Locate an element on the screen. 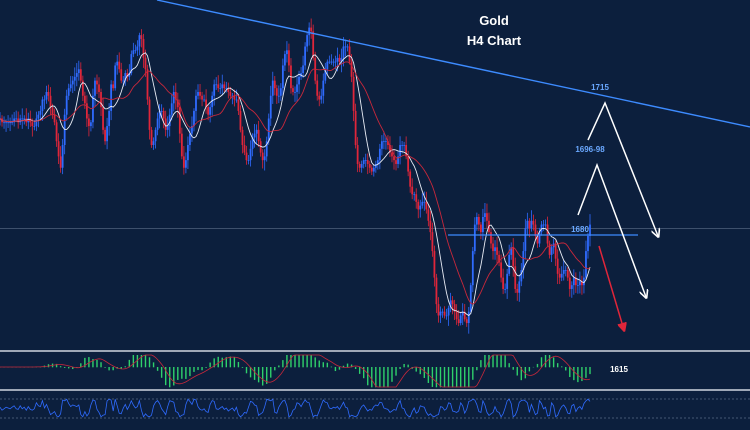 The width and height of the screenshot is (750, 430). chart-title: Gold is located at coordinates (494, 20).